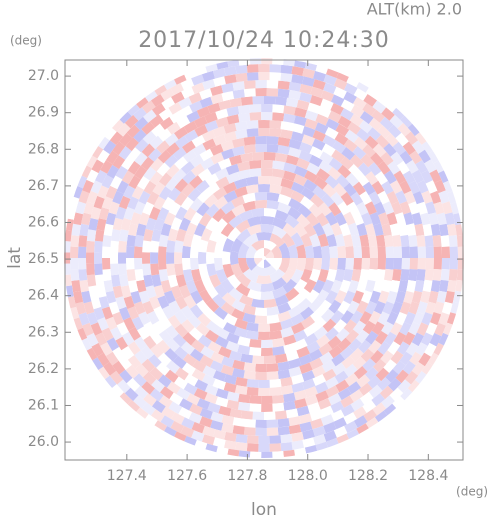 This screenshot has width=491, height=521. I want to click on x-tick-label: 127.4, so click(127, 476).